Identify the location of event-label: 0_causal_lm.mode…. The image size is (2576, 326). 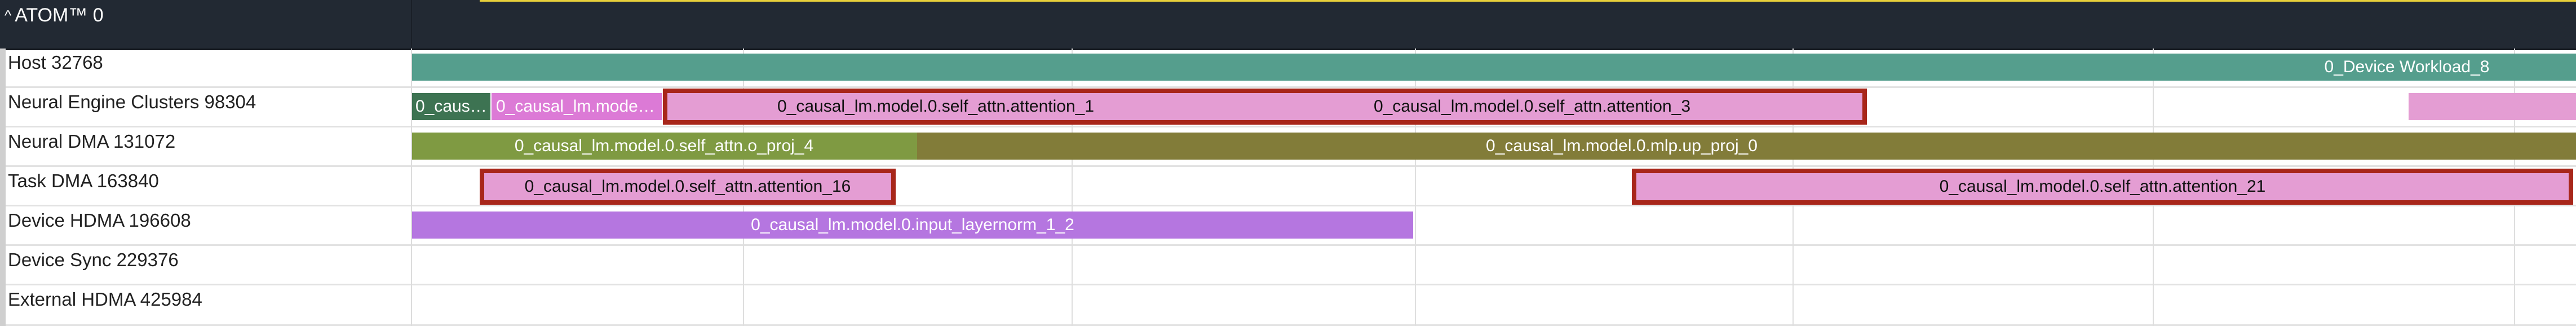
(575, 106).